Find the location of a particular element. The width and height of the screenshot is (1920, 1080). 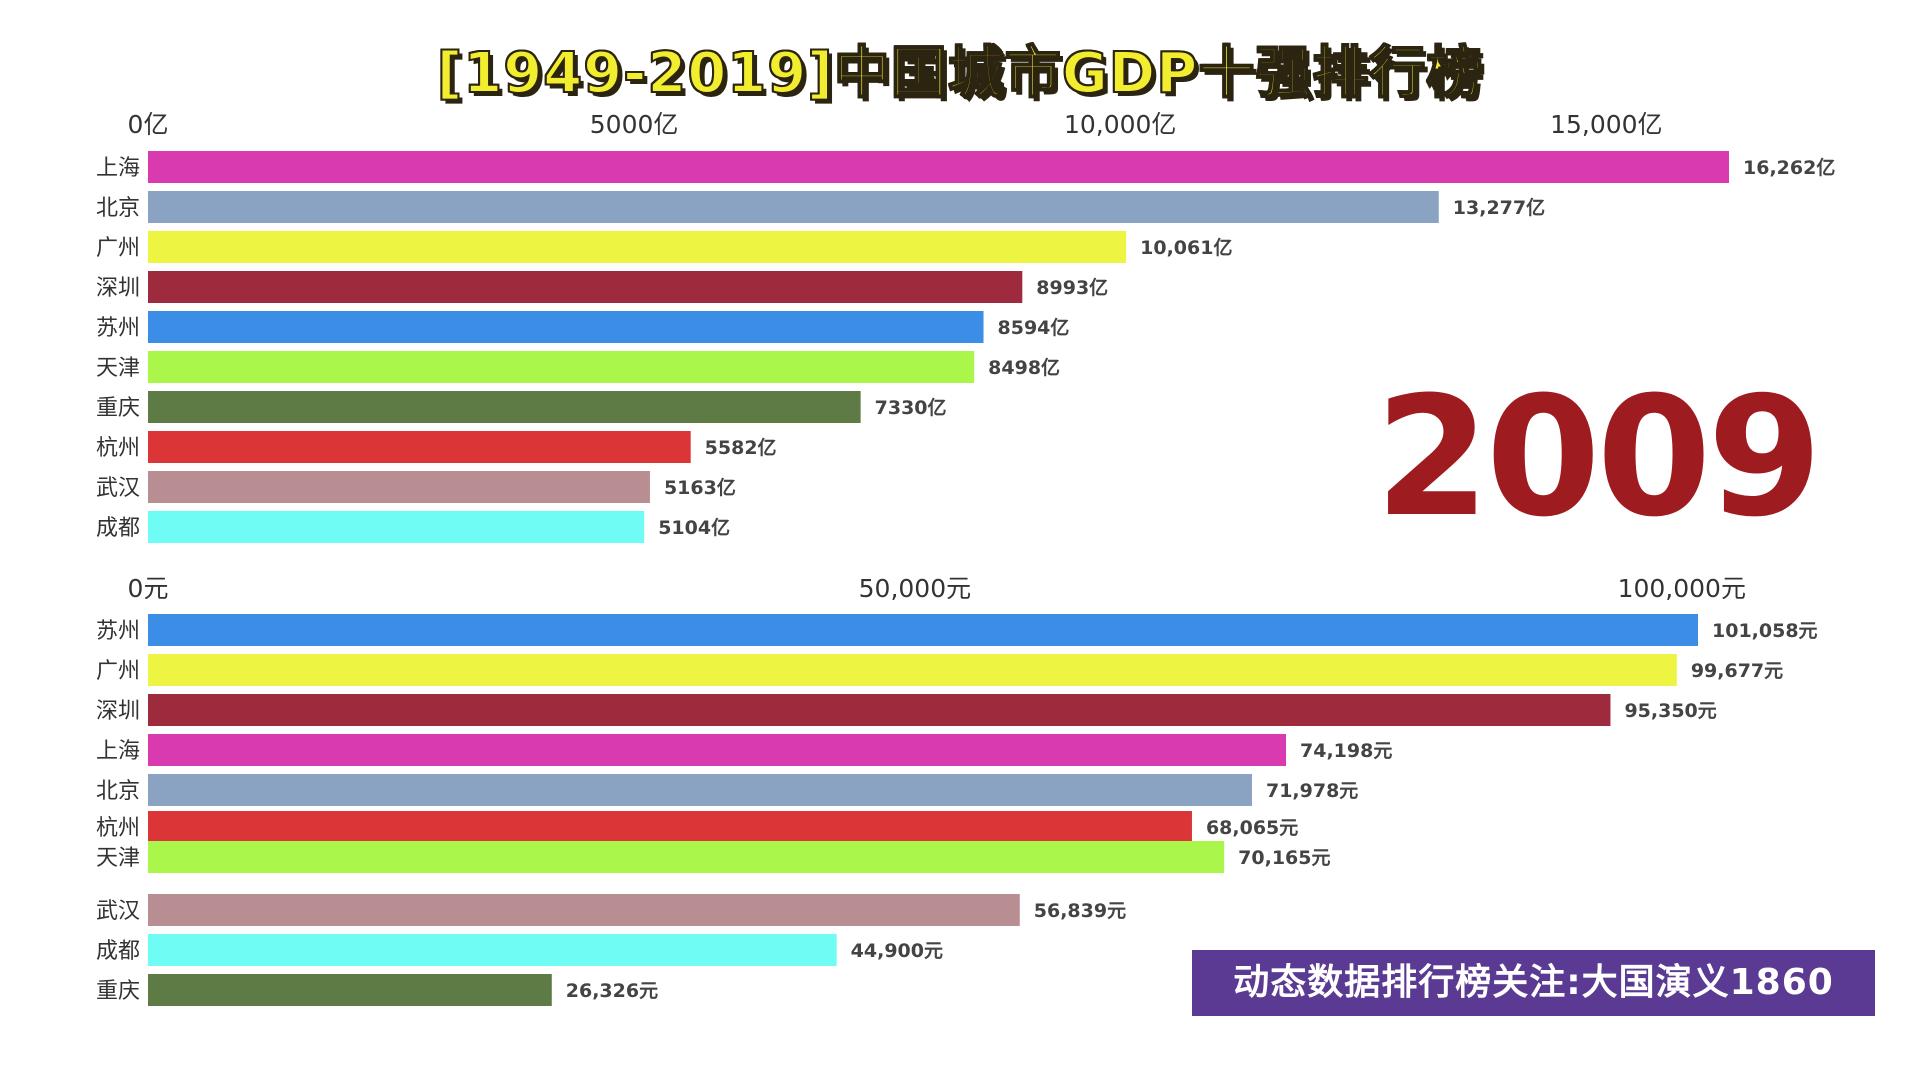

value-label: 70,165元 is located at coordinates (1284, 858).